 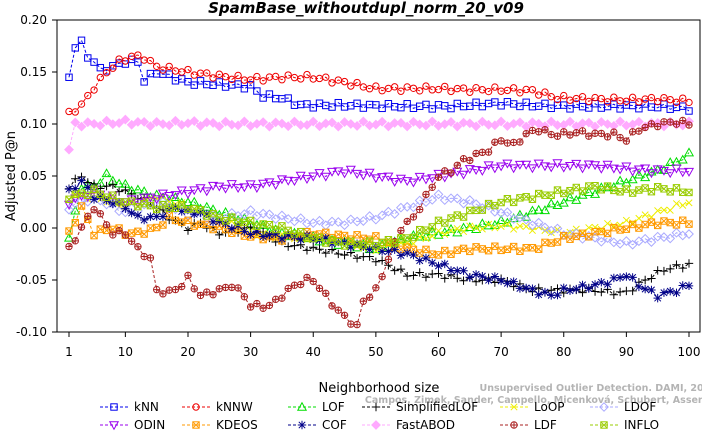 I want to click on series-line-knnw, so click(x=379, y=83).